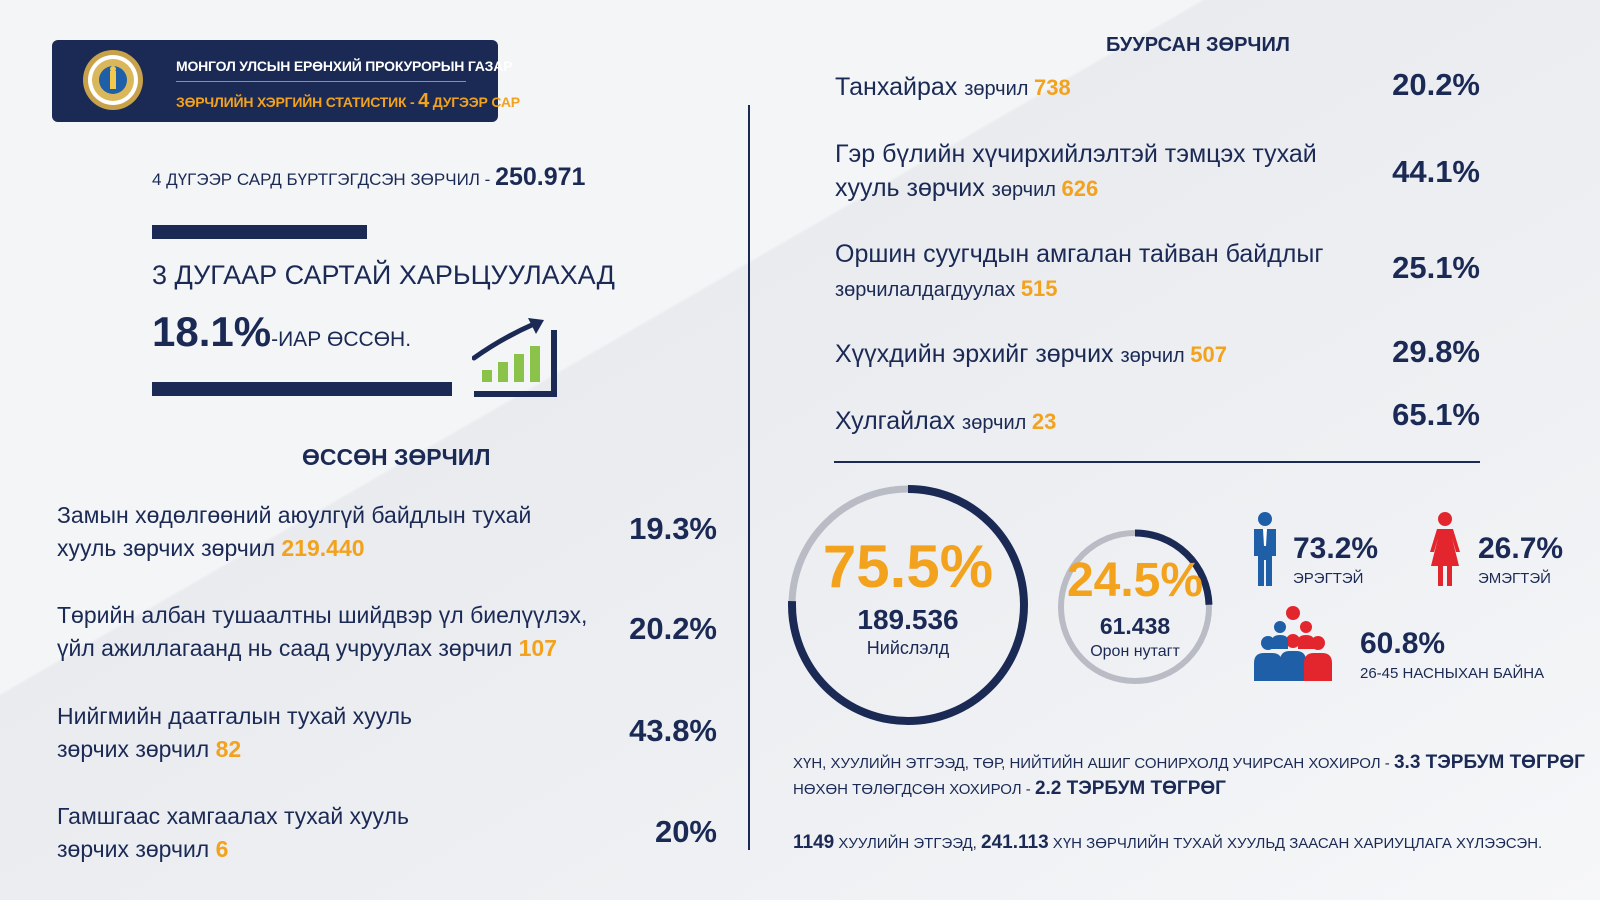 The width and height of the screenshot is (1600, 900). What do you see at coordinates (1328, 578) in the screenshot?
I see `male-label: ЭРЭГТЭЙ` at bounding box center [1328, 578].